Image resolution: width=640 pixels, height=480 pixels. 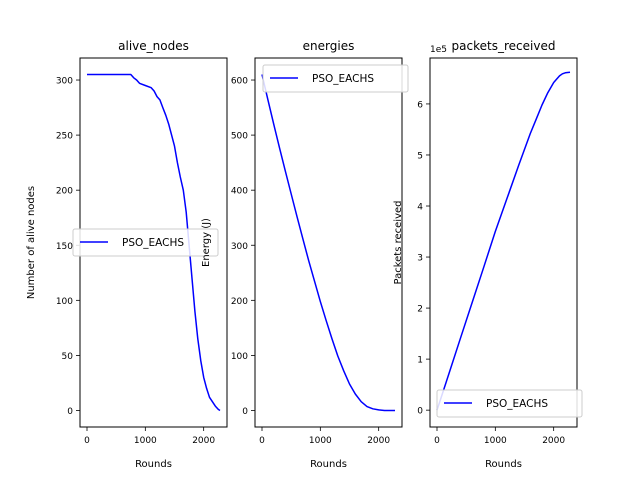 What do you see at coordinates (64, 137) in the screenshot?
I see `y-tick-label: 250` at bounding box center [64, 137].